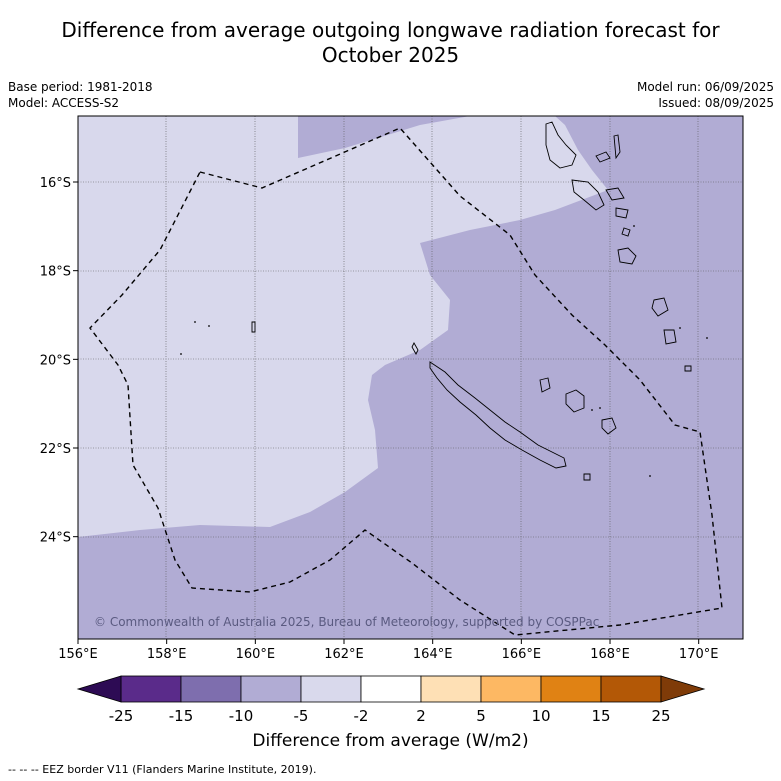 Image resolution: width=781 pixels, height=781 pixels. I want to click on colorbar: -25 -15 -10 -5 -2 2 5 10 15 25, so click(391, 700).